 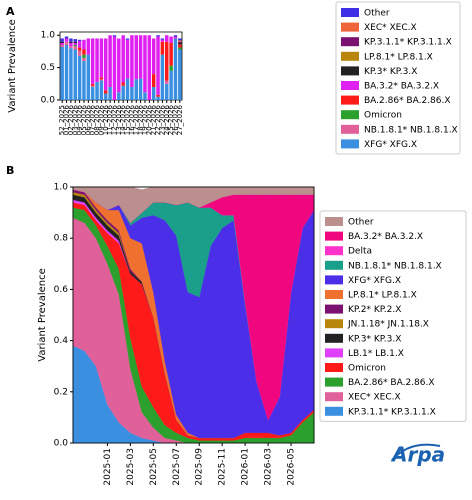 I want to click on plot-frame, so click(x=121, y=66).